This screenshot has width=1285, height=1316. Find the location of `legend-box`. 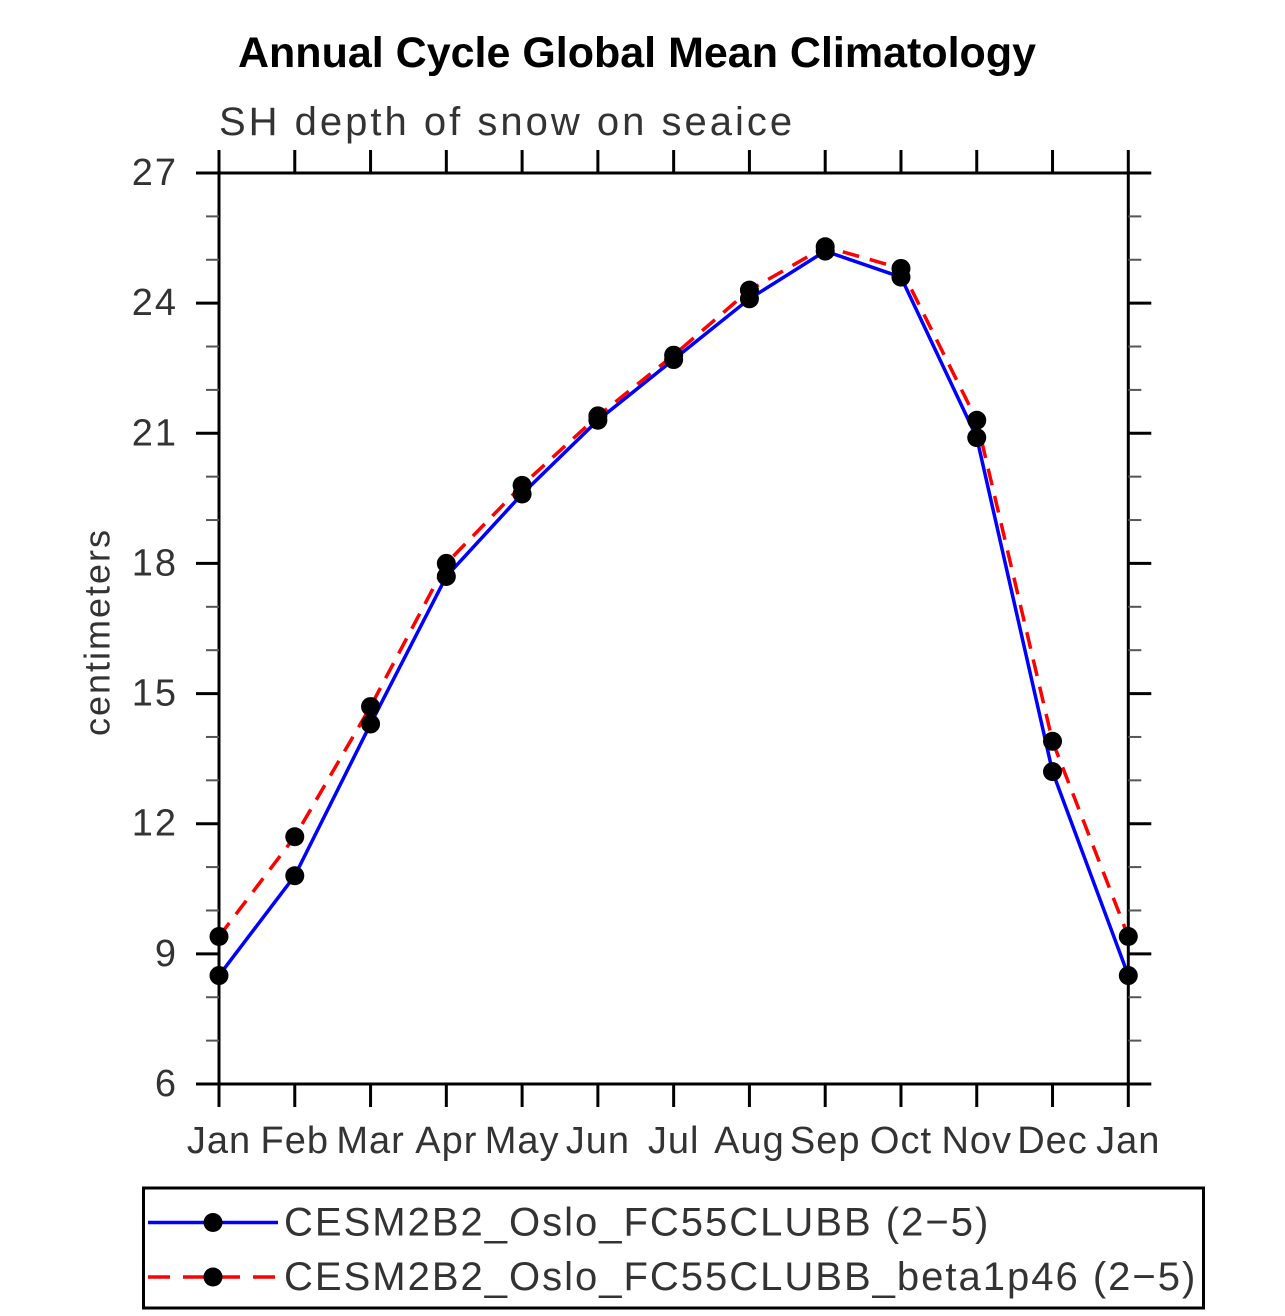

legend-box is located at coordinates (673, 1248).